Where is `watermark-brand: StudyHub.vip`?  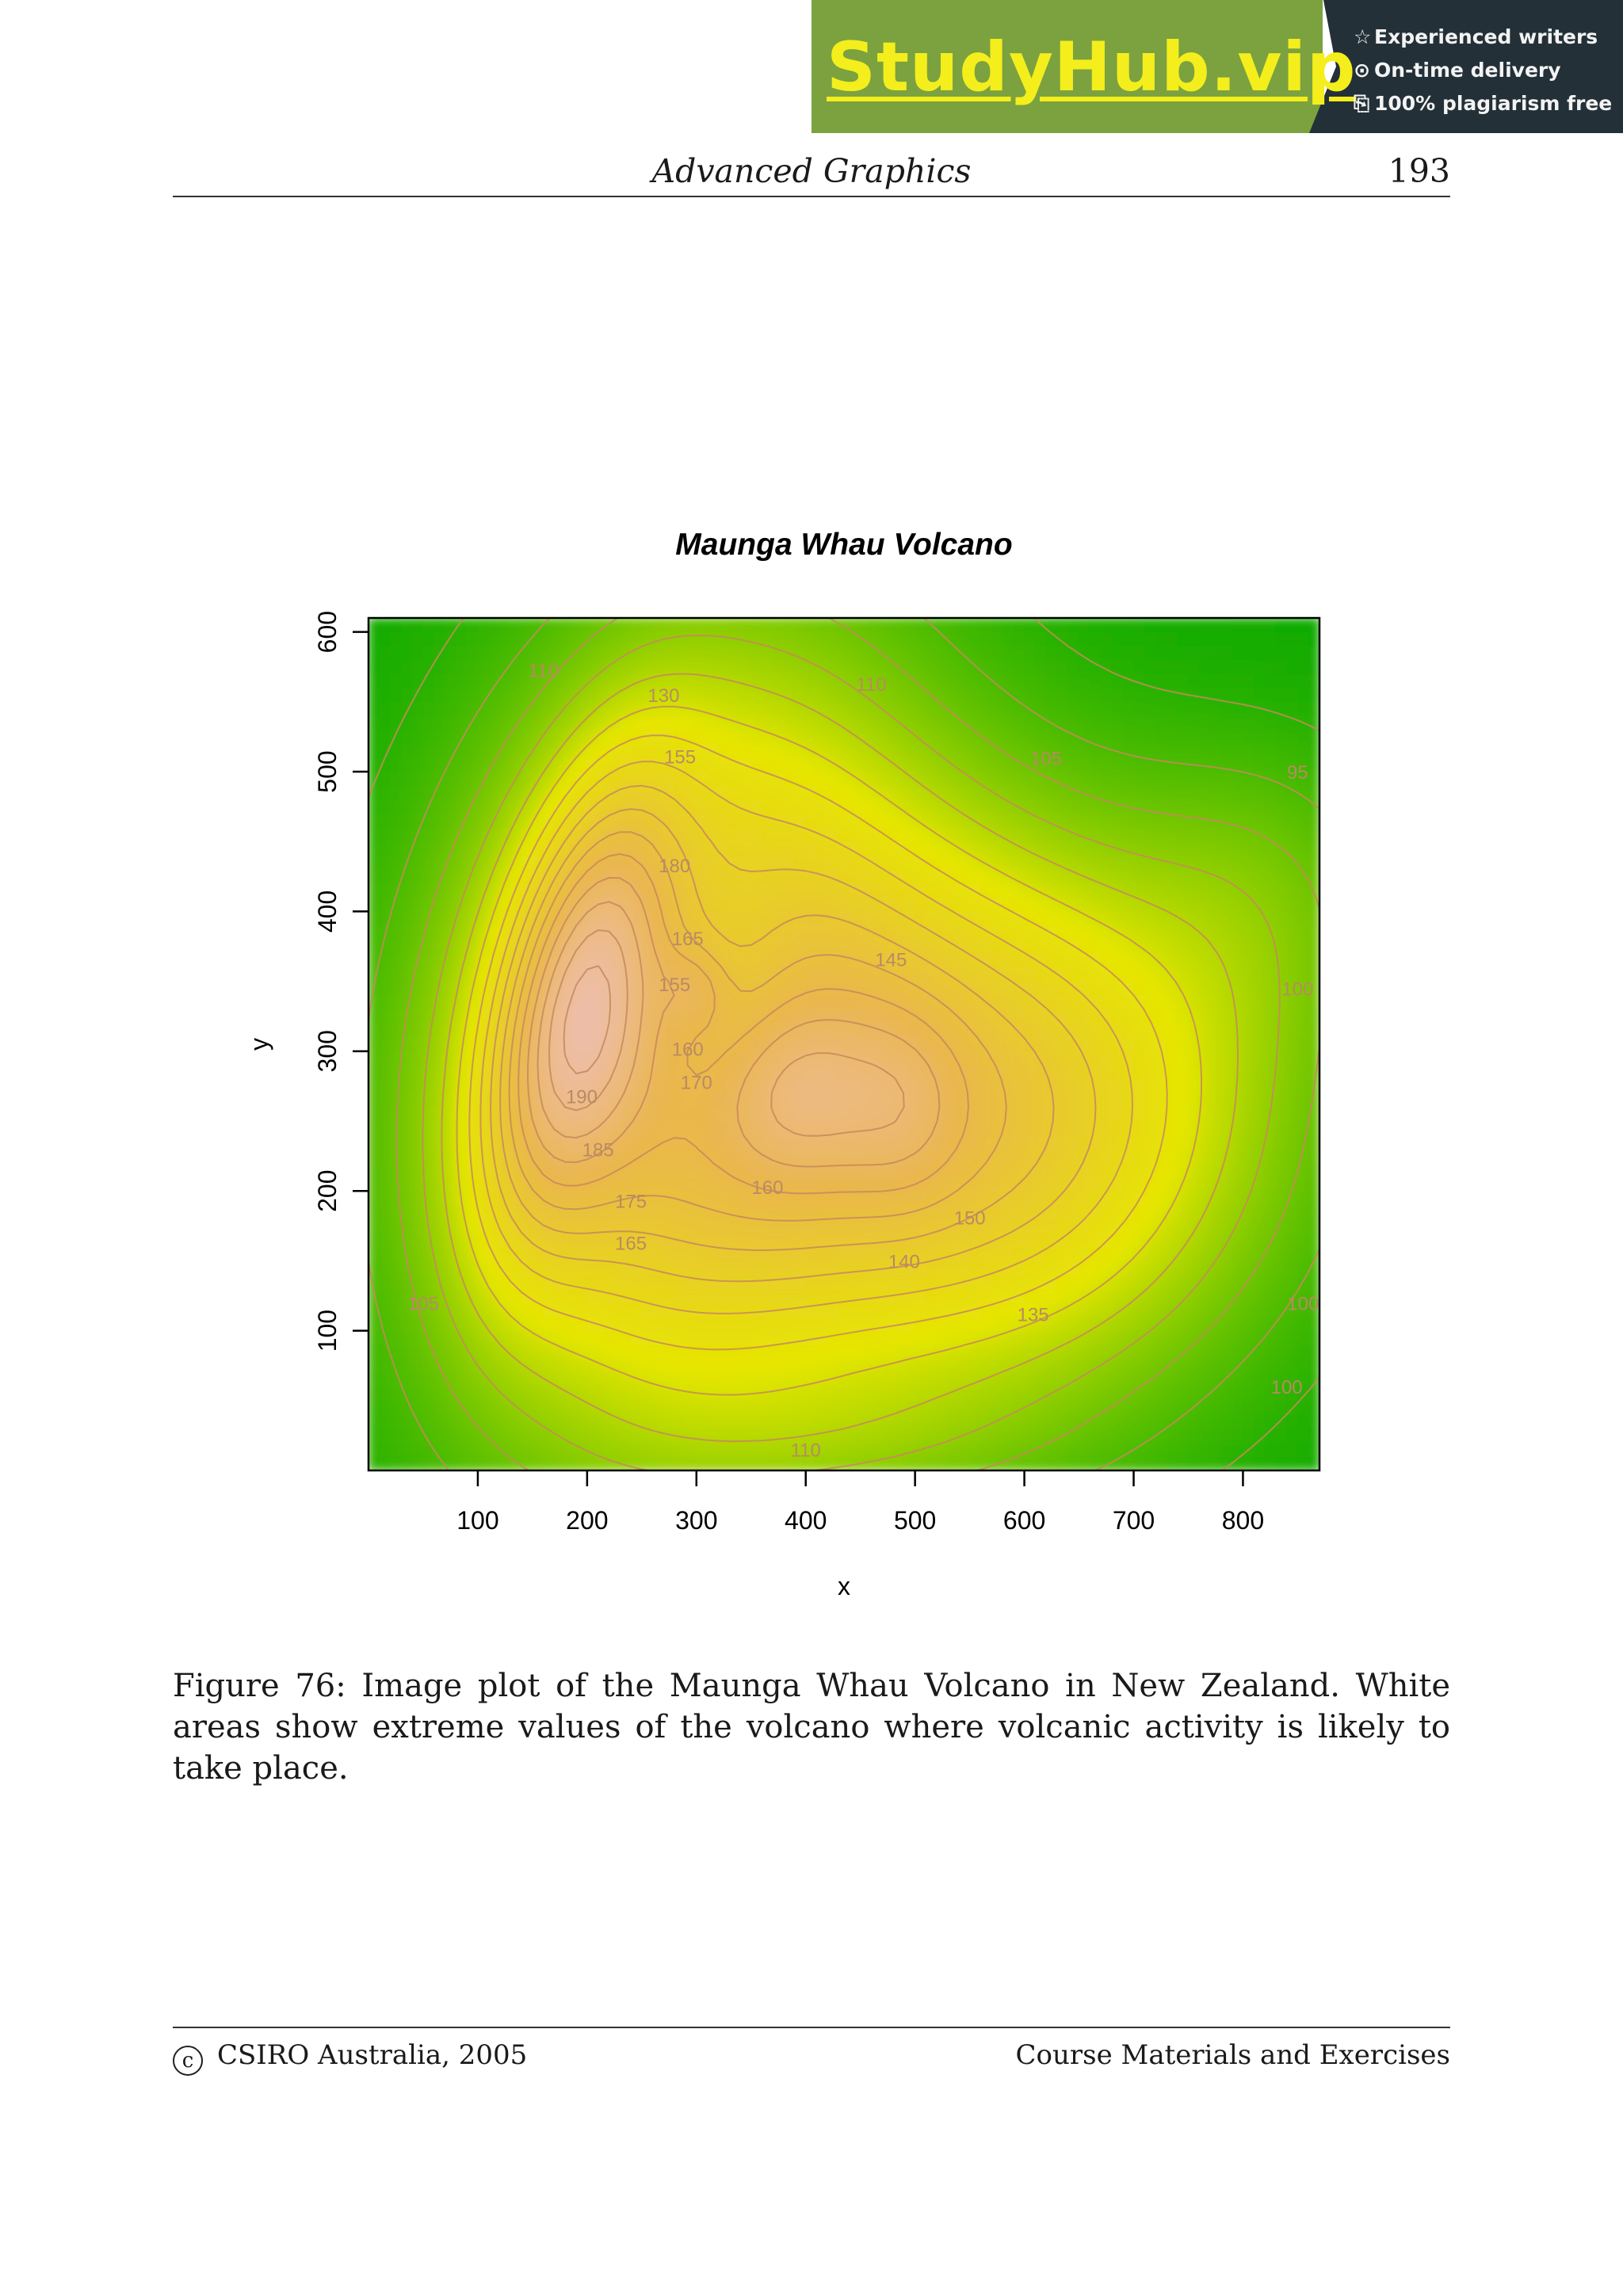 watermark-brand: StudyHub.vip is located at coordinates (1092, 67).